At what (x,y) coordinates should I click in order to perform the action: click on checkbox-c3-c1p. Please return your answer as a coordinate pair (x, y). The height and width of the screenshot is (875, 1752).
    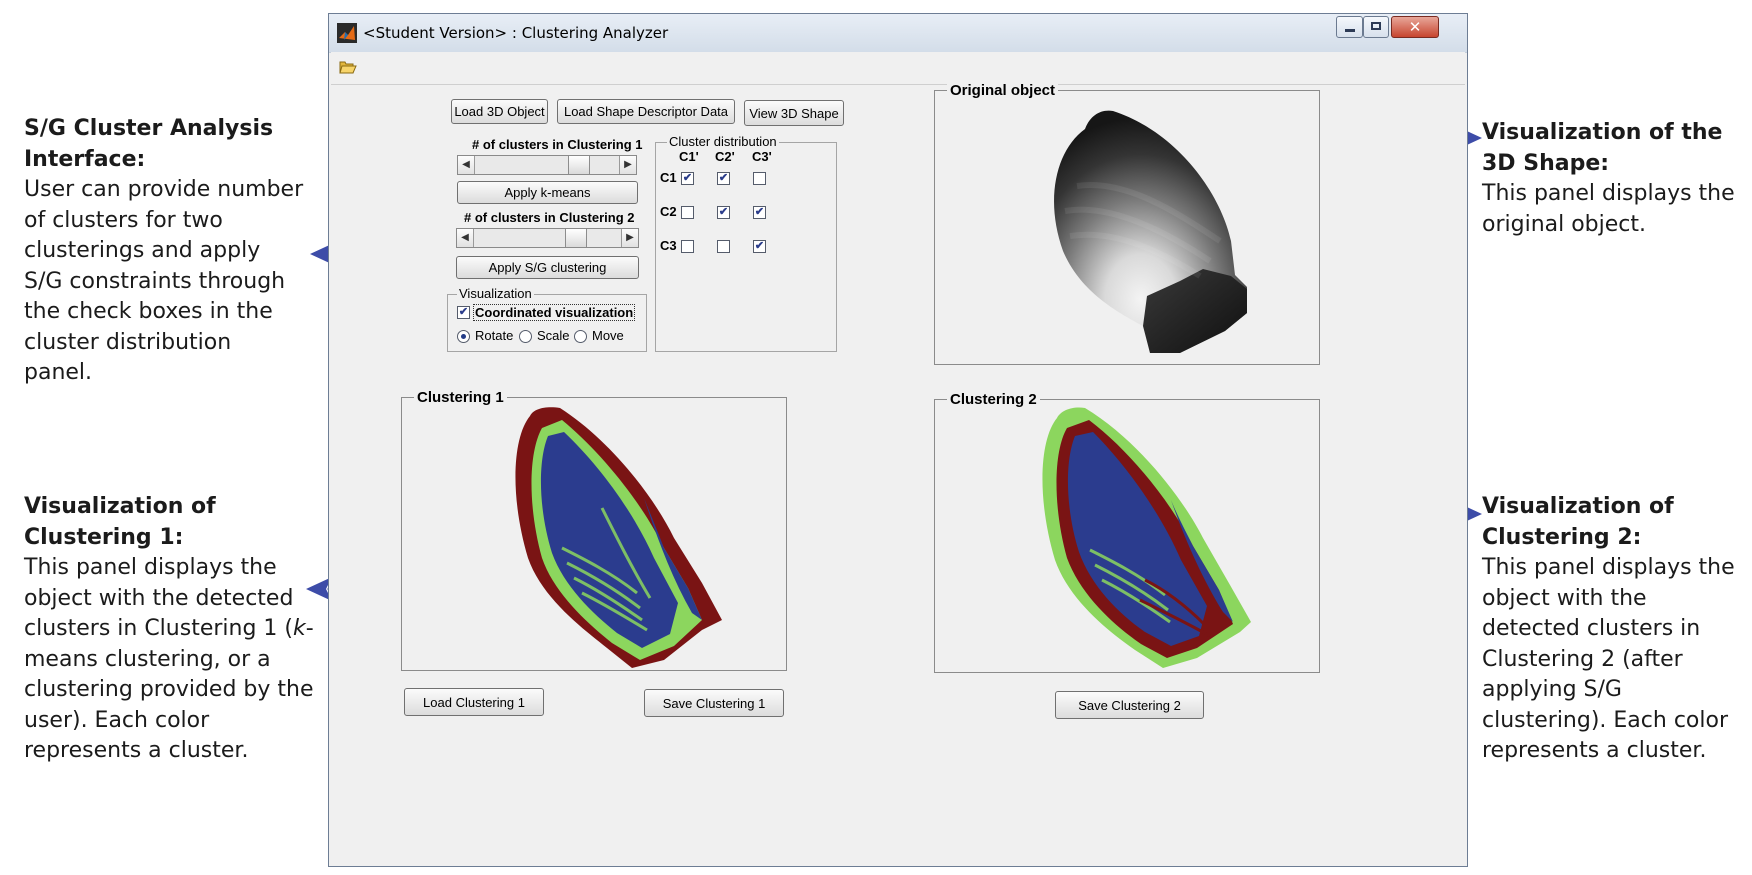
    Looking at the image, I should click on (687, 246).